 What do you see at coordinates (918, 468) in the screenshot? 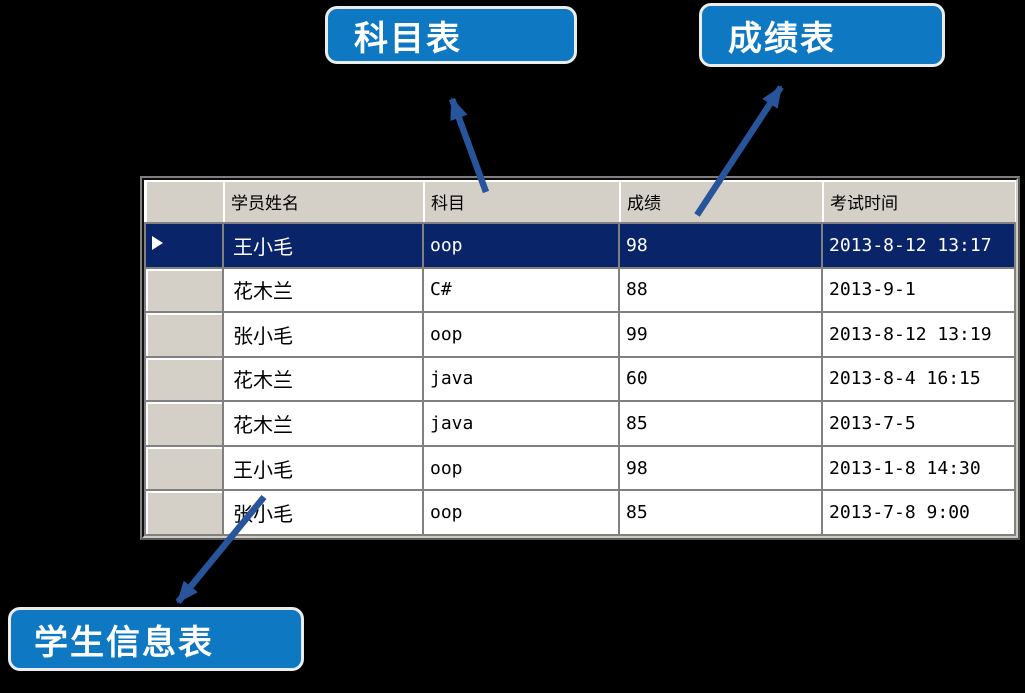
I see `cell-exam-time: 2013-1-8 14:30` at bounding box center [918, 468].